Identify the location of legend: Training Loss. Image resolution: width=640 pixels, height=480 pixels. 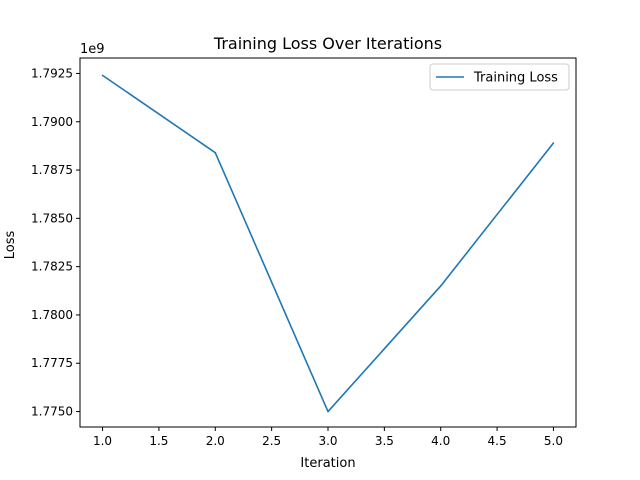
(499, 77).